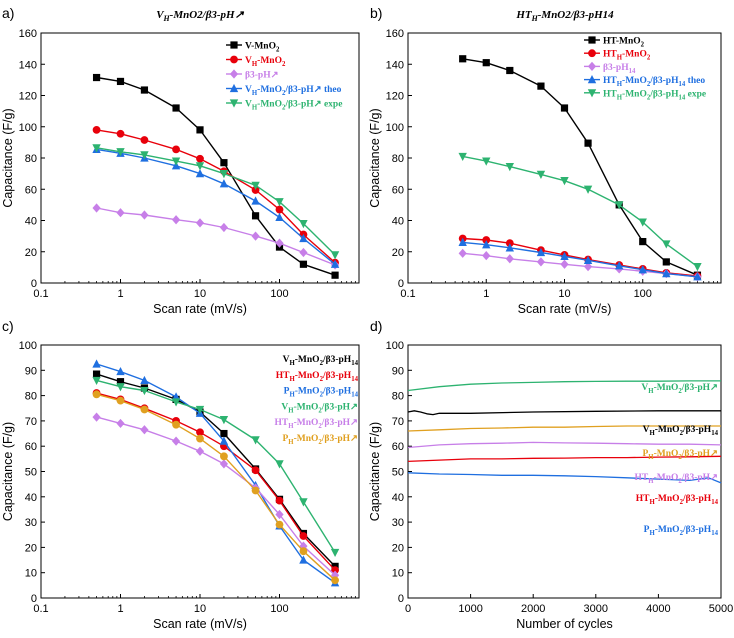 The height and width of the screenshot is (638, 734). Describe the element at coordinates (320, 440) in the screenshot. I see `legend-entry: PH​-MnO2​/β3-pH↗` at that location.